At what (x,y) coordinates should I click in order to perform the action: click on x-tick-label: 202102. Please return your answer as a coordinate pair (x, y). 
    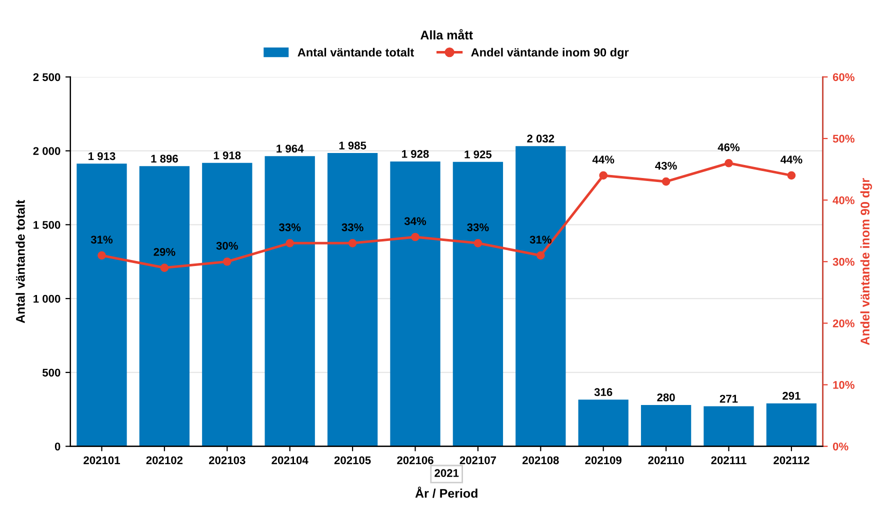
    Looking at the image, I should click on (164, 460).